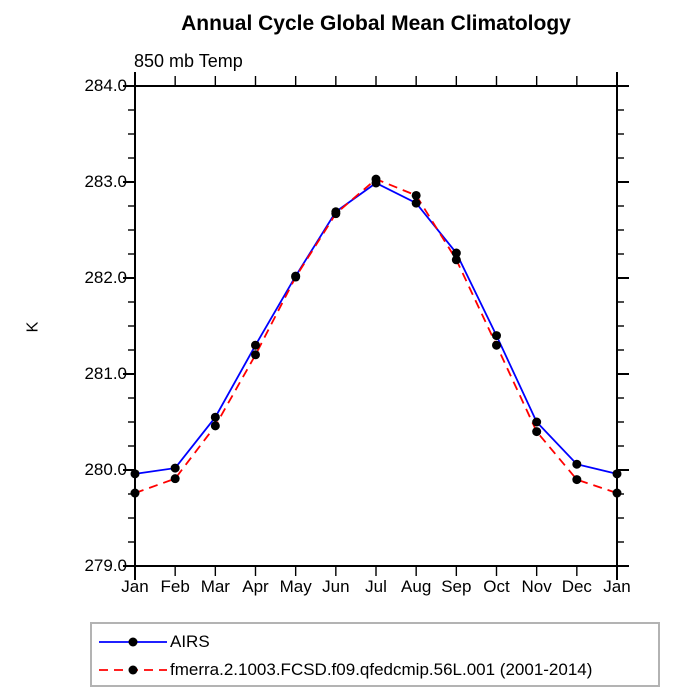 This screenshot has height=700, width=700. I want to click on x-axis-tick-label: Aug, so click(416, 586).